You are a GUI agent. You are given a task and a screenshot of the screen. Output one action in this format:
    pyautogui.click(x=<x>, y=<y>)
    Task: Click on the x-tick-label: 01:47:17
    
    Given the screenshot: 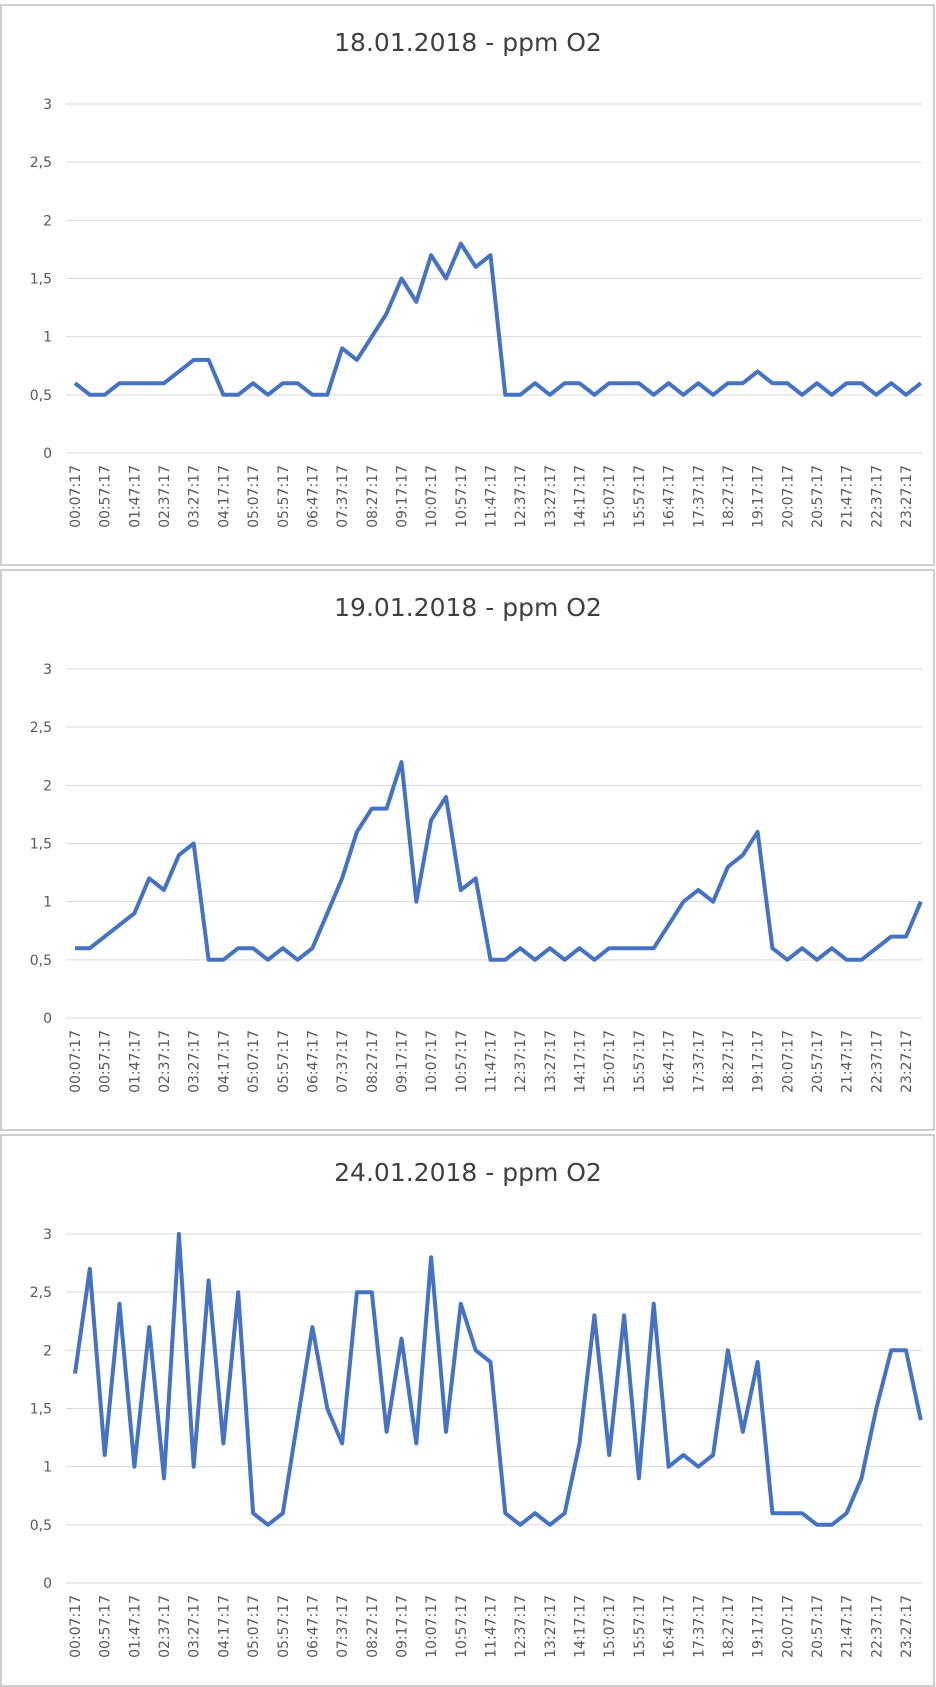 What is the action you would take?
    pyautogui.click(x=135, y=1061)
    